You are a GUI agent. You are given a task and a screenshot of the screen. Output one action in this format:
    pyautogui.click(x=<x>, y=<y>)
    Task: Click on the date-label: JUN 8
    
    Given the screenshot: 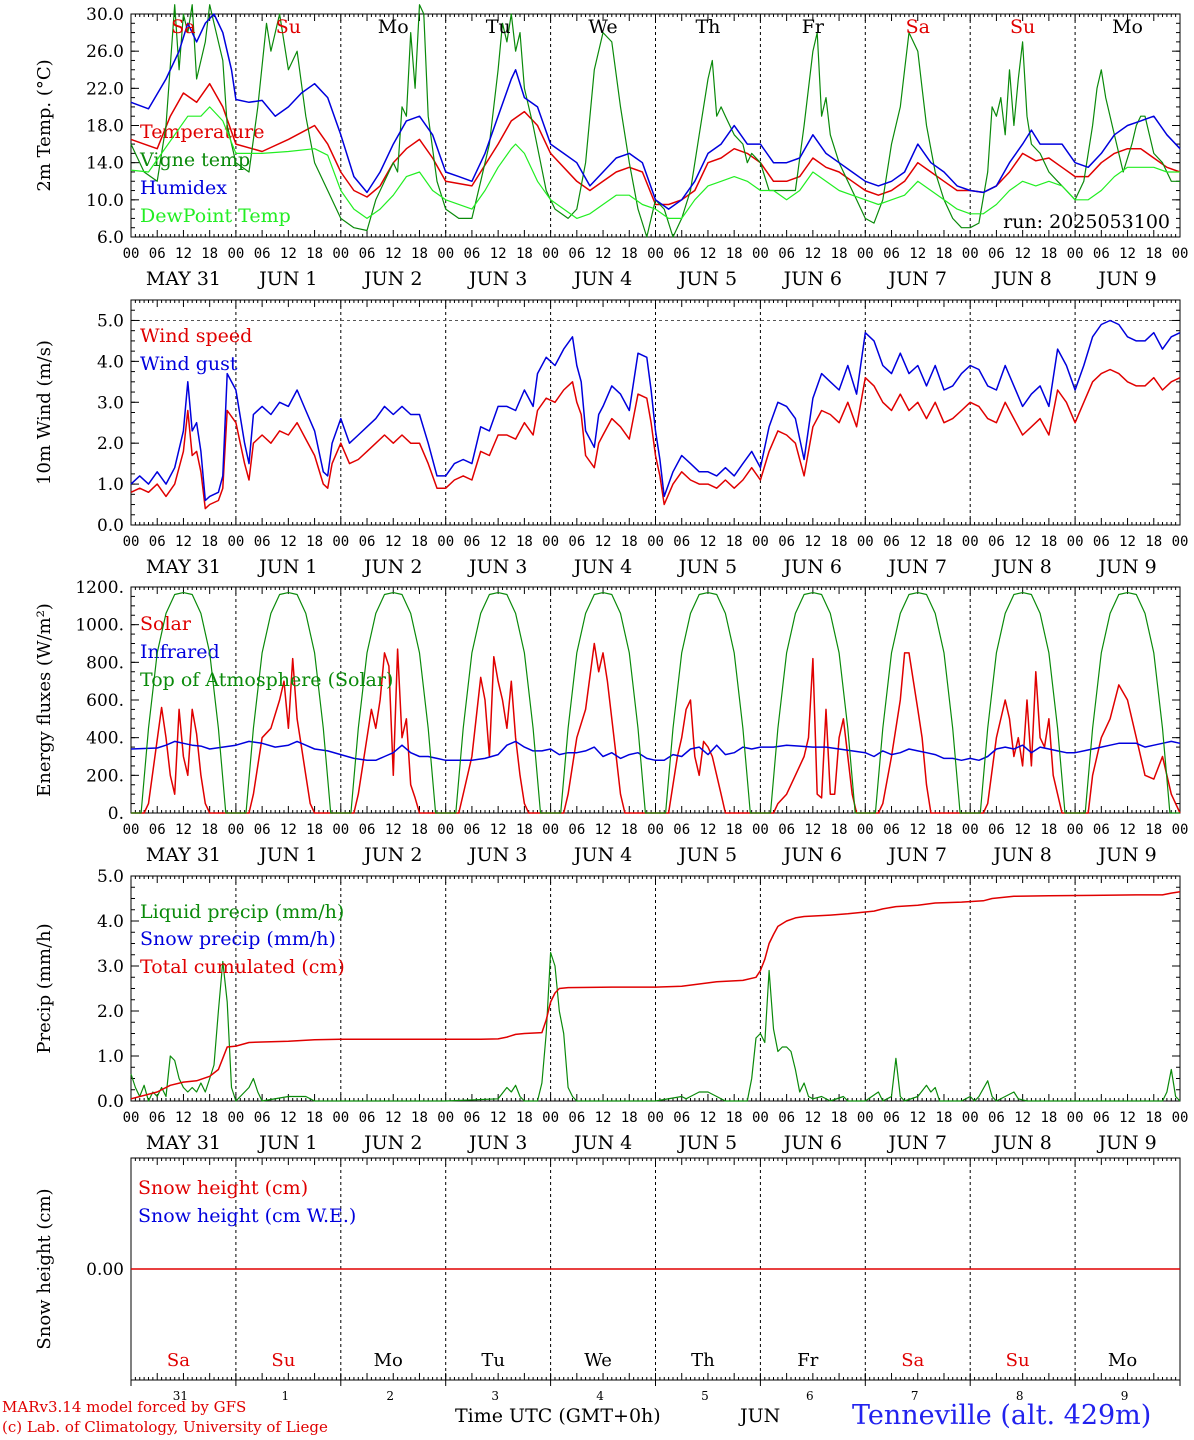 What is the action you would take?
    pyautogui.click(x=1021, y=855)
    